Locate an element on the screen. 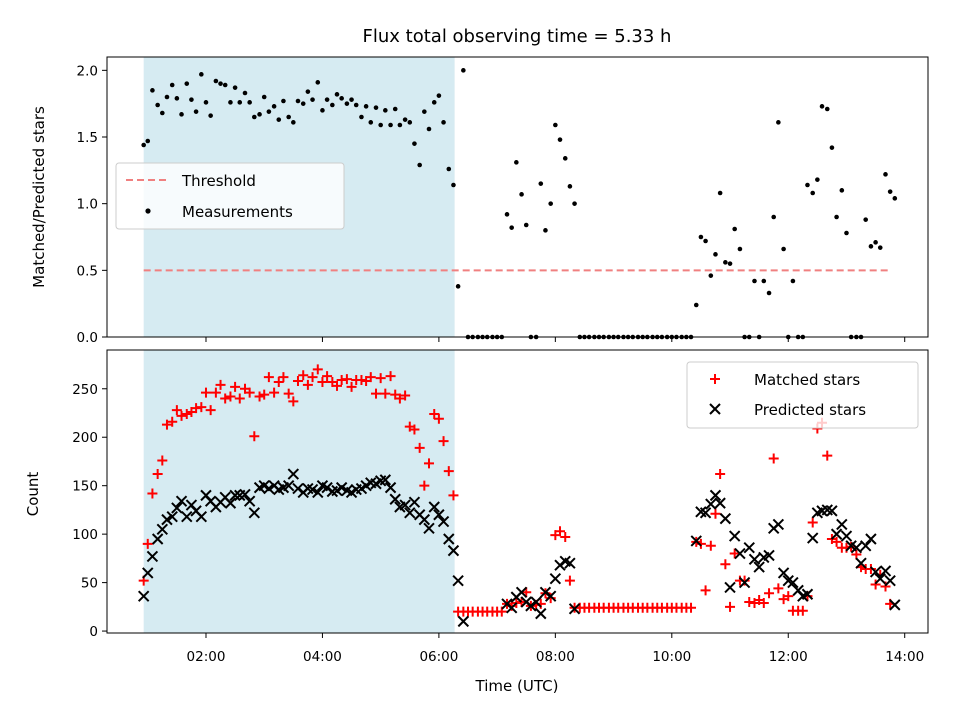  threshold-legend-label: Threshold is located at coordinates (218, 181).